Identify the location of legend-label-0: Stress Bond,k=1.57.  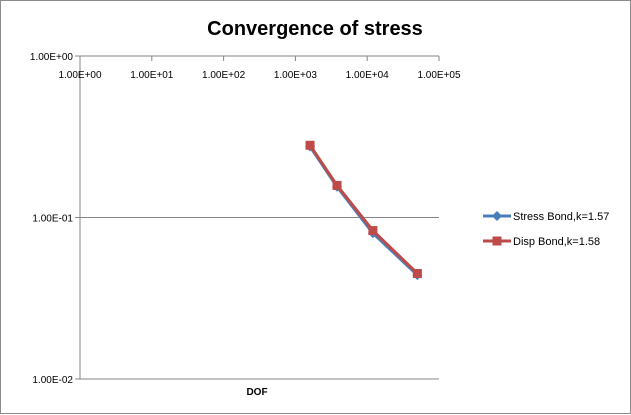
(561, 217).